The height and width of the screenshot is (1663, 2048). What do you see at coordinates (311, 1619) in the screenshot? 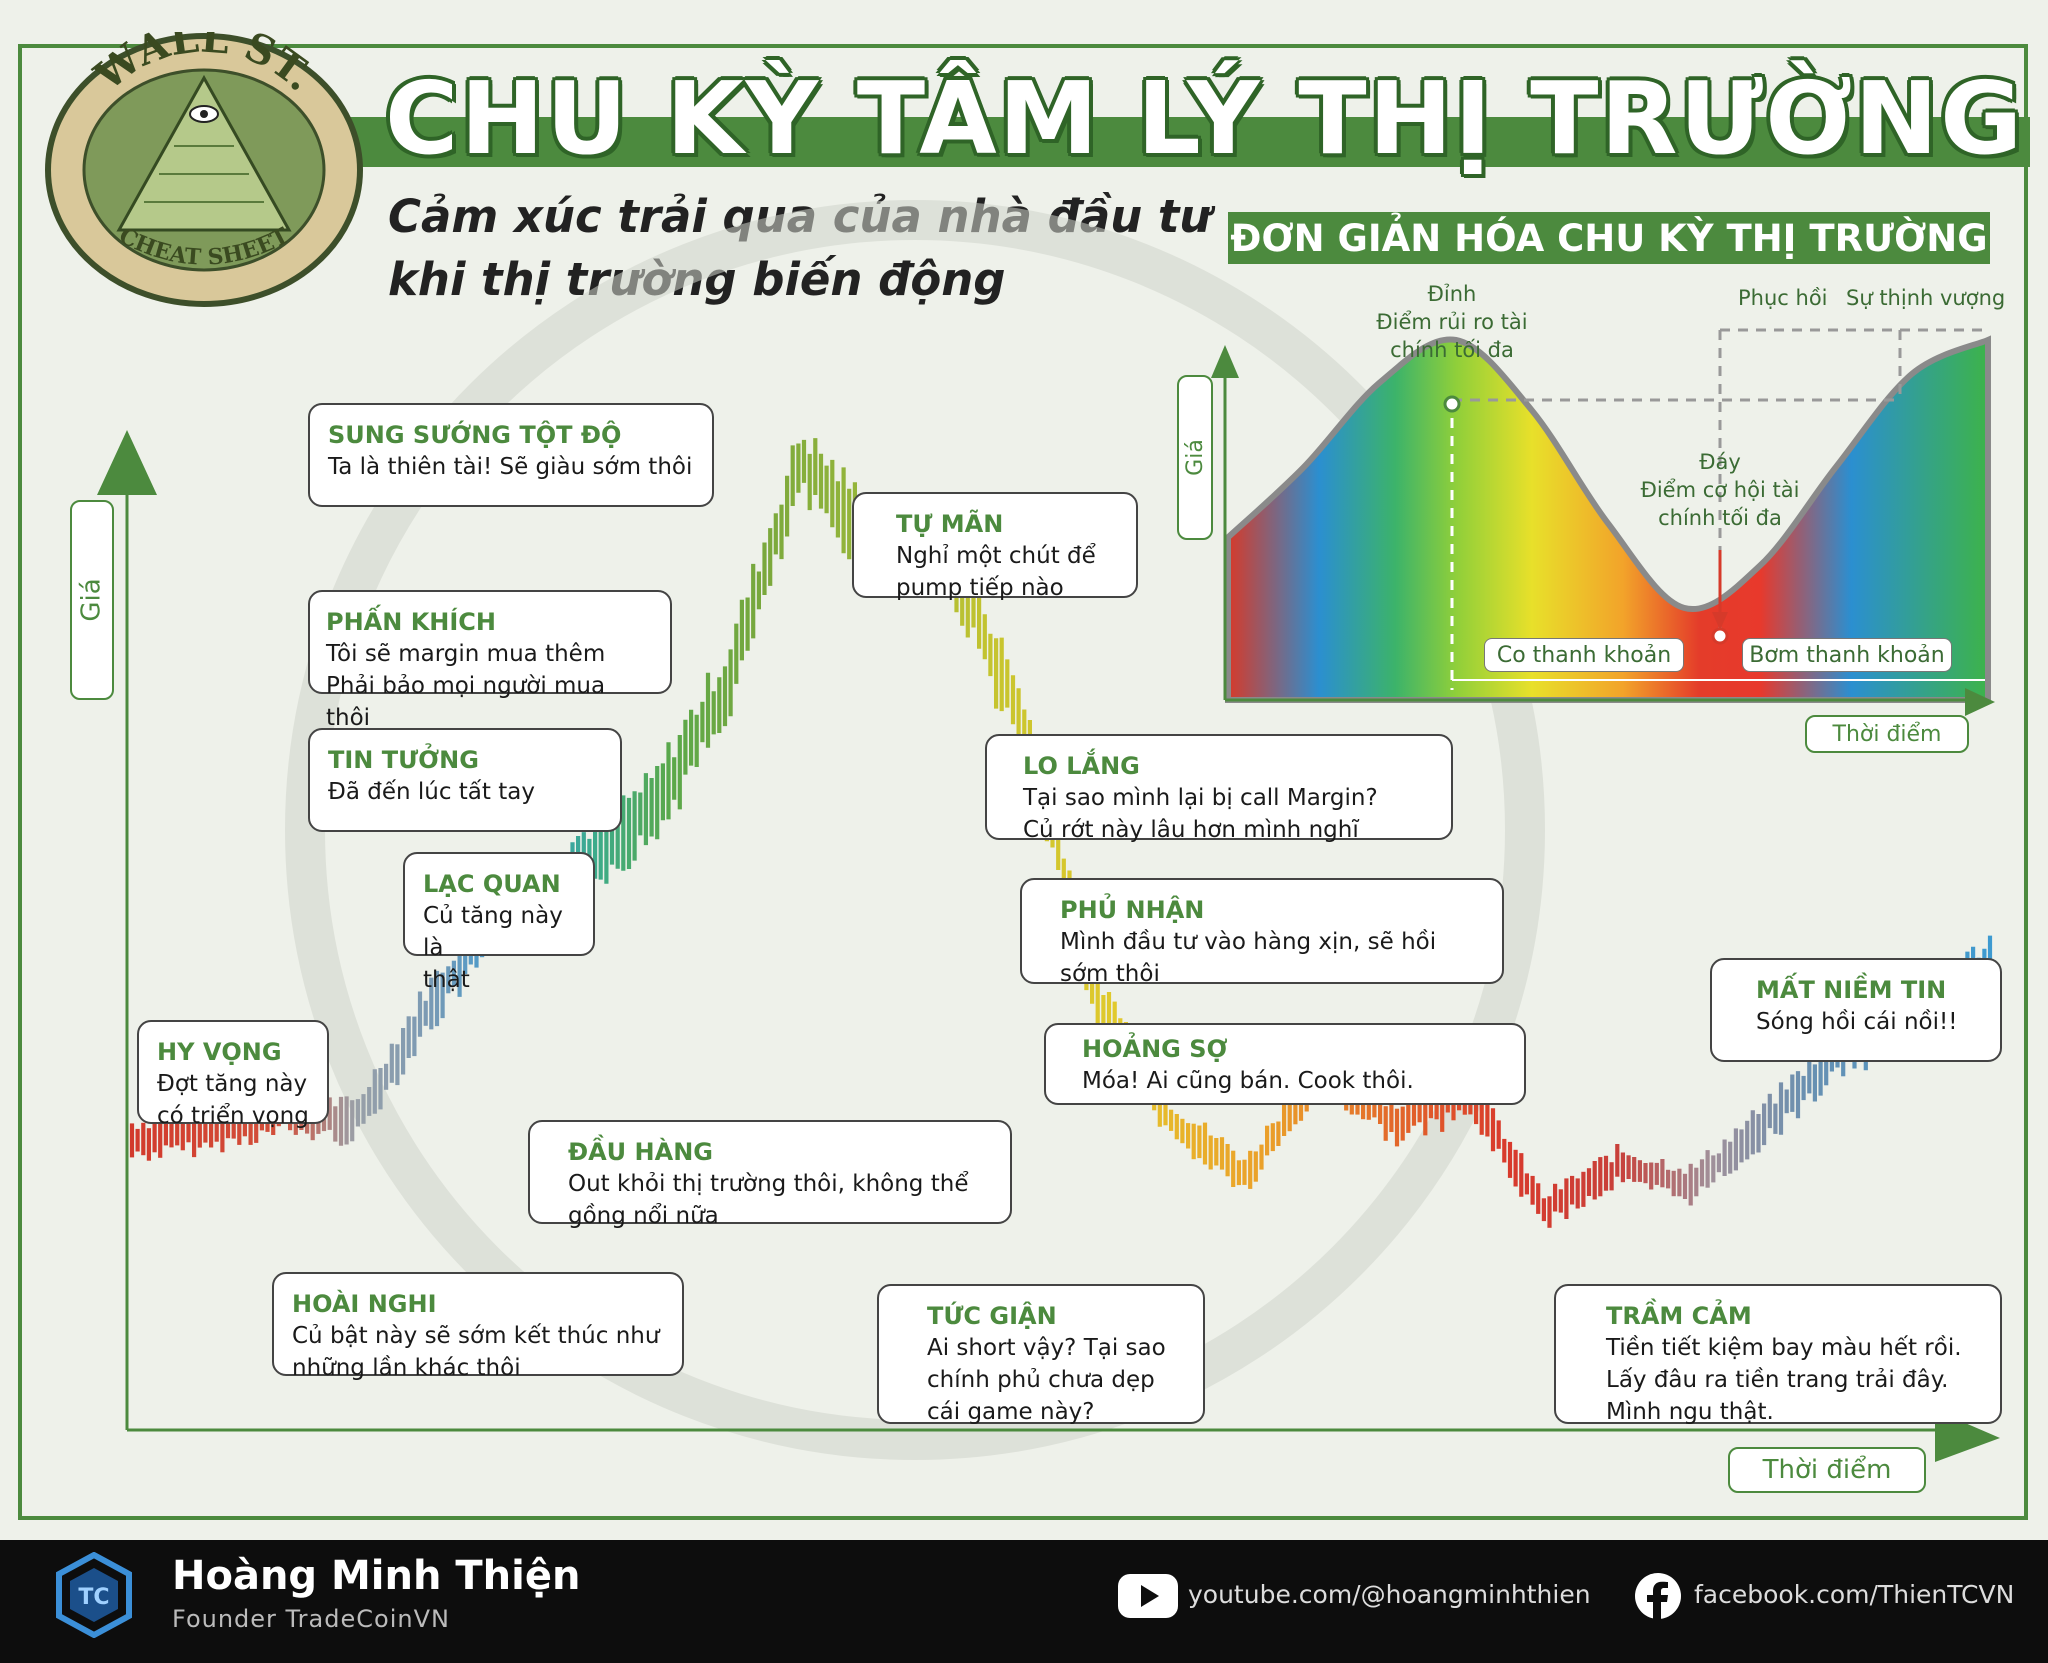
I see `author-role: Founder TradeCoinVN` at bounding box center [311, 1619].